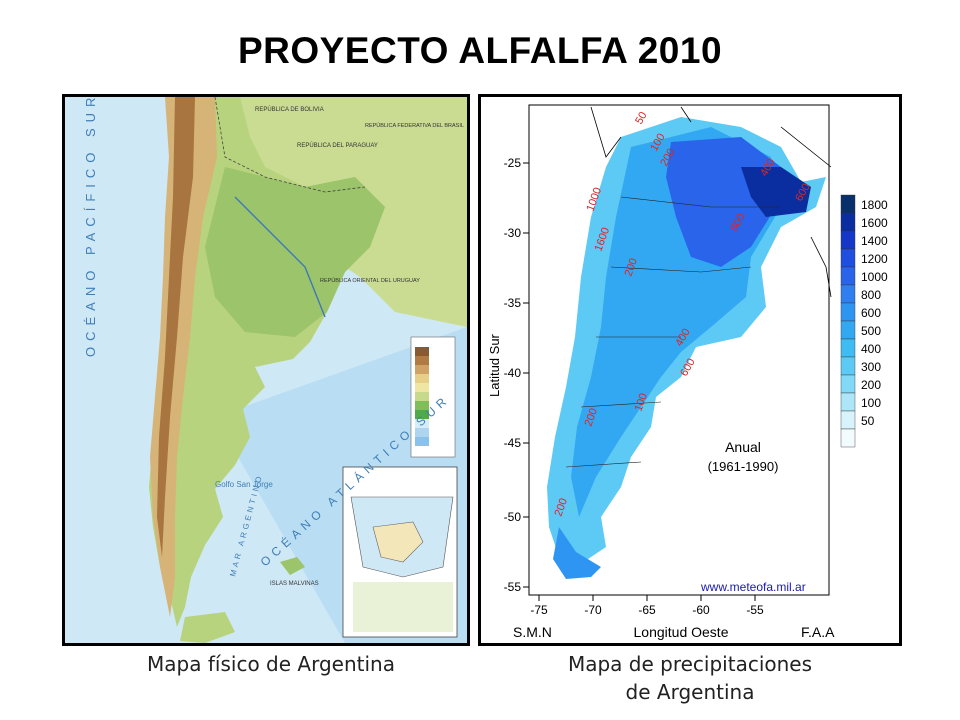 The width and height of the screenshot is (960, 720). I want to click on label-uruguay: REPÚBLICA ORIENTAL DEL URUGUAY, so click(370, 280).